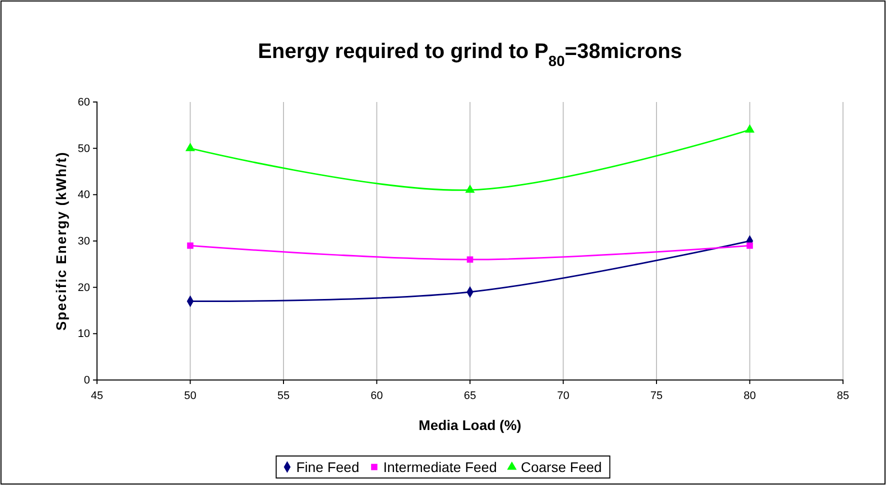 Image resolution: width=886 pixels, height=485 pixels. What do you see at coordinates (61, 241) in the screenshot?
I see `y-axis-title: Specific Energy (kWh/t)` at bounding box center [61, 241].